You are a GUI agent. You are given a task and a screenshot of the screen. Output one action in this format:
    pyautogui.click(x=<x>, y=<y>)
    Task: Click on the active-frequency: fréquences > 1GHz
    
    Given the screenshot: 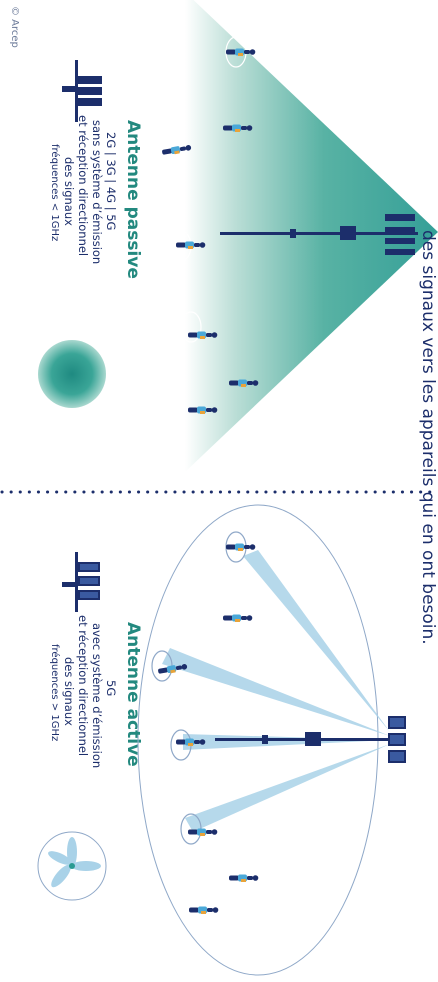 What is the action you would take?
    pyautogui.click(x=54, y=693)
    